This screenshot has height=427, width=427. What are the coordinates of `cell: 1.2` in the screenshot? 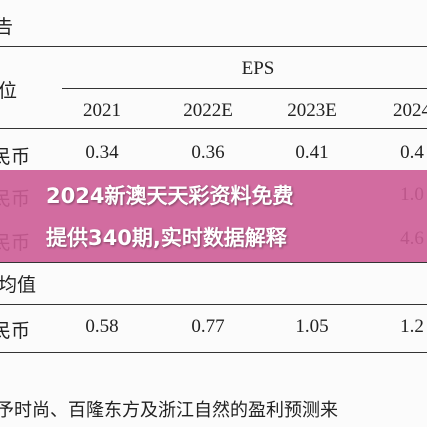 It's located at (412, 326).